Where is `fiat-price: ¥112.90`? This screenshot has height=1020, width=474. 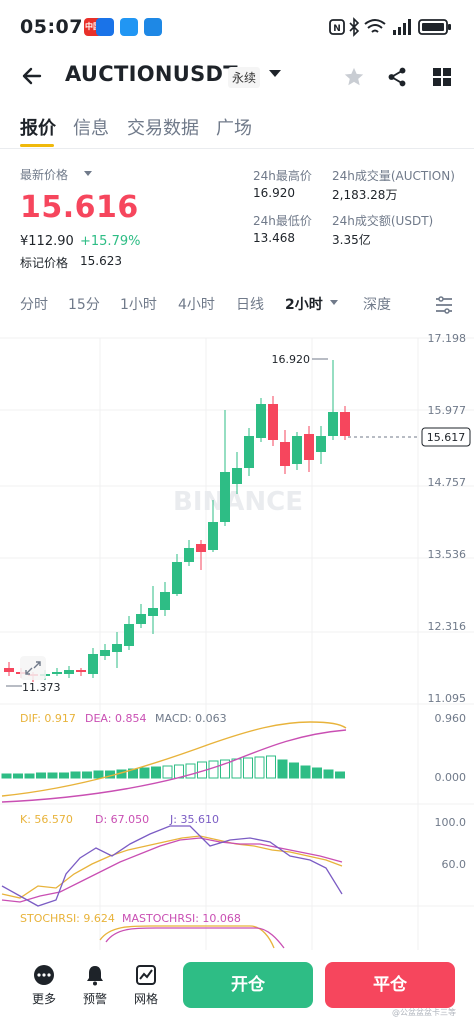 fiat-price: ¥112.90 is located at coordinates (47, 241).